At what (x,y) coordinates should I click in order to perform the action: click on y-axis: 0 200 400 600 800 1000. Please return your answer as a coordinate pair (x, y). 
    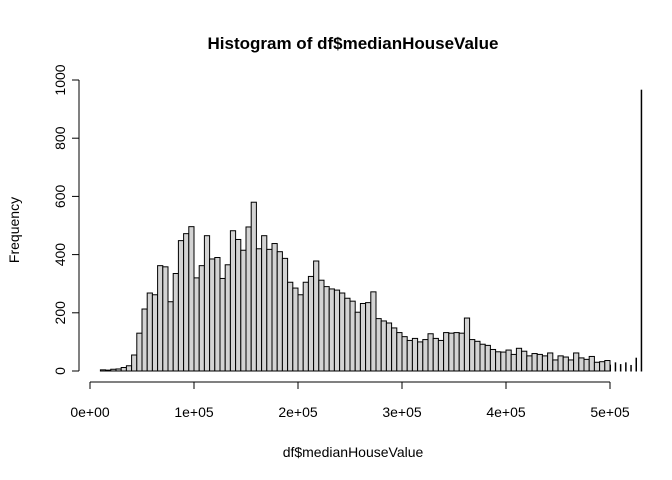
    Looking at the image, I should click on (66, 219).